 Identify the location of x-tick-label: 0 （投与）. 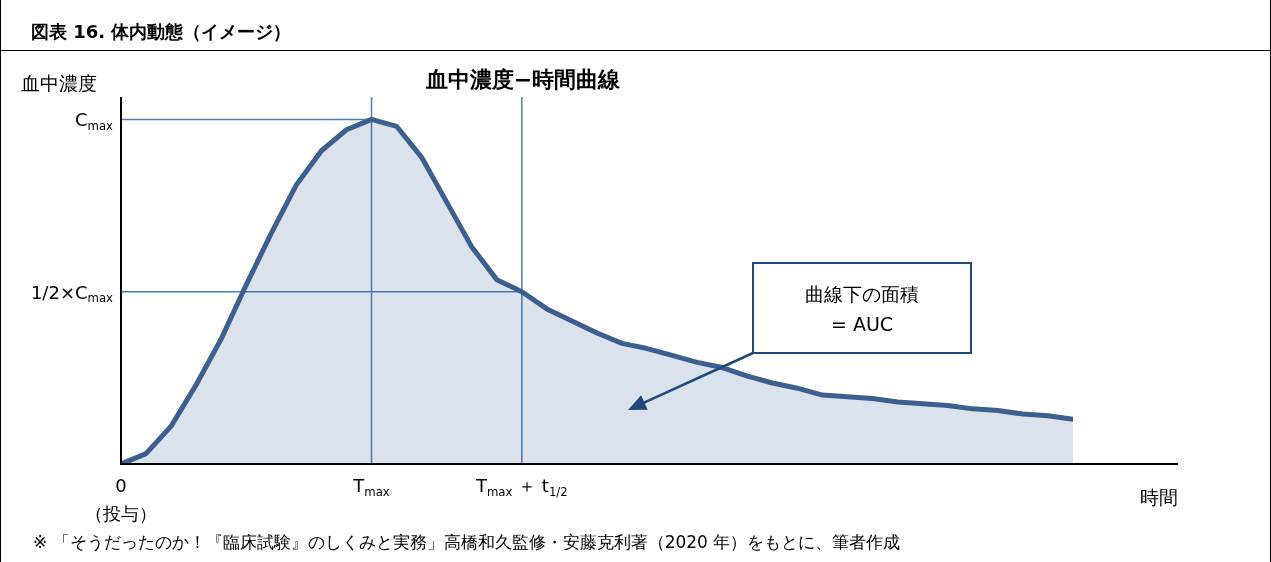
(121, 499).